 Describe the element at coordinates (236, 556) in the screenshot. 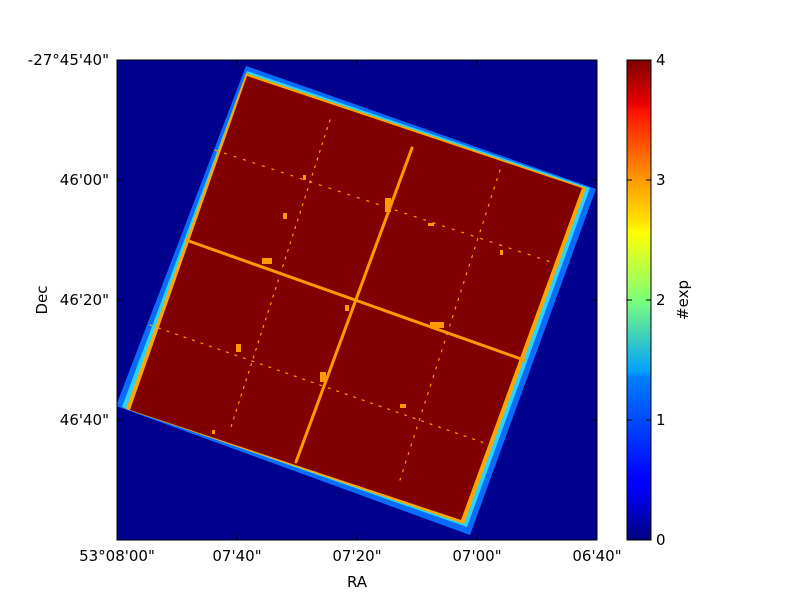

I see `x-tick-label: 07'40"` at that location.